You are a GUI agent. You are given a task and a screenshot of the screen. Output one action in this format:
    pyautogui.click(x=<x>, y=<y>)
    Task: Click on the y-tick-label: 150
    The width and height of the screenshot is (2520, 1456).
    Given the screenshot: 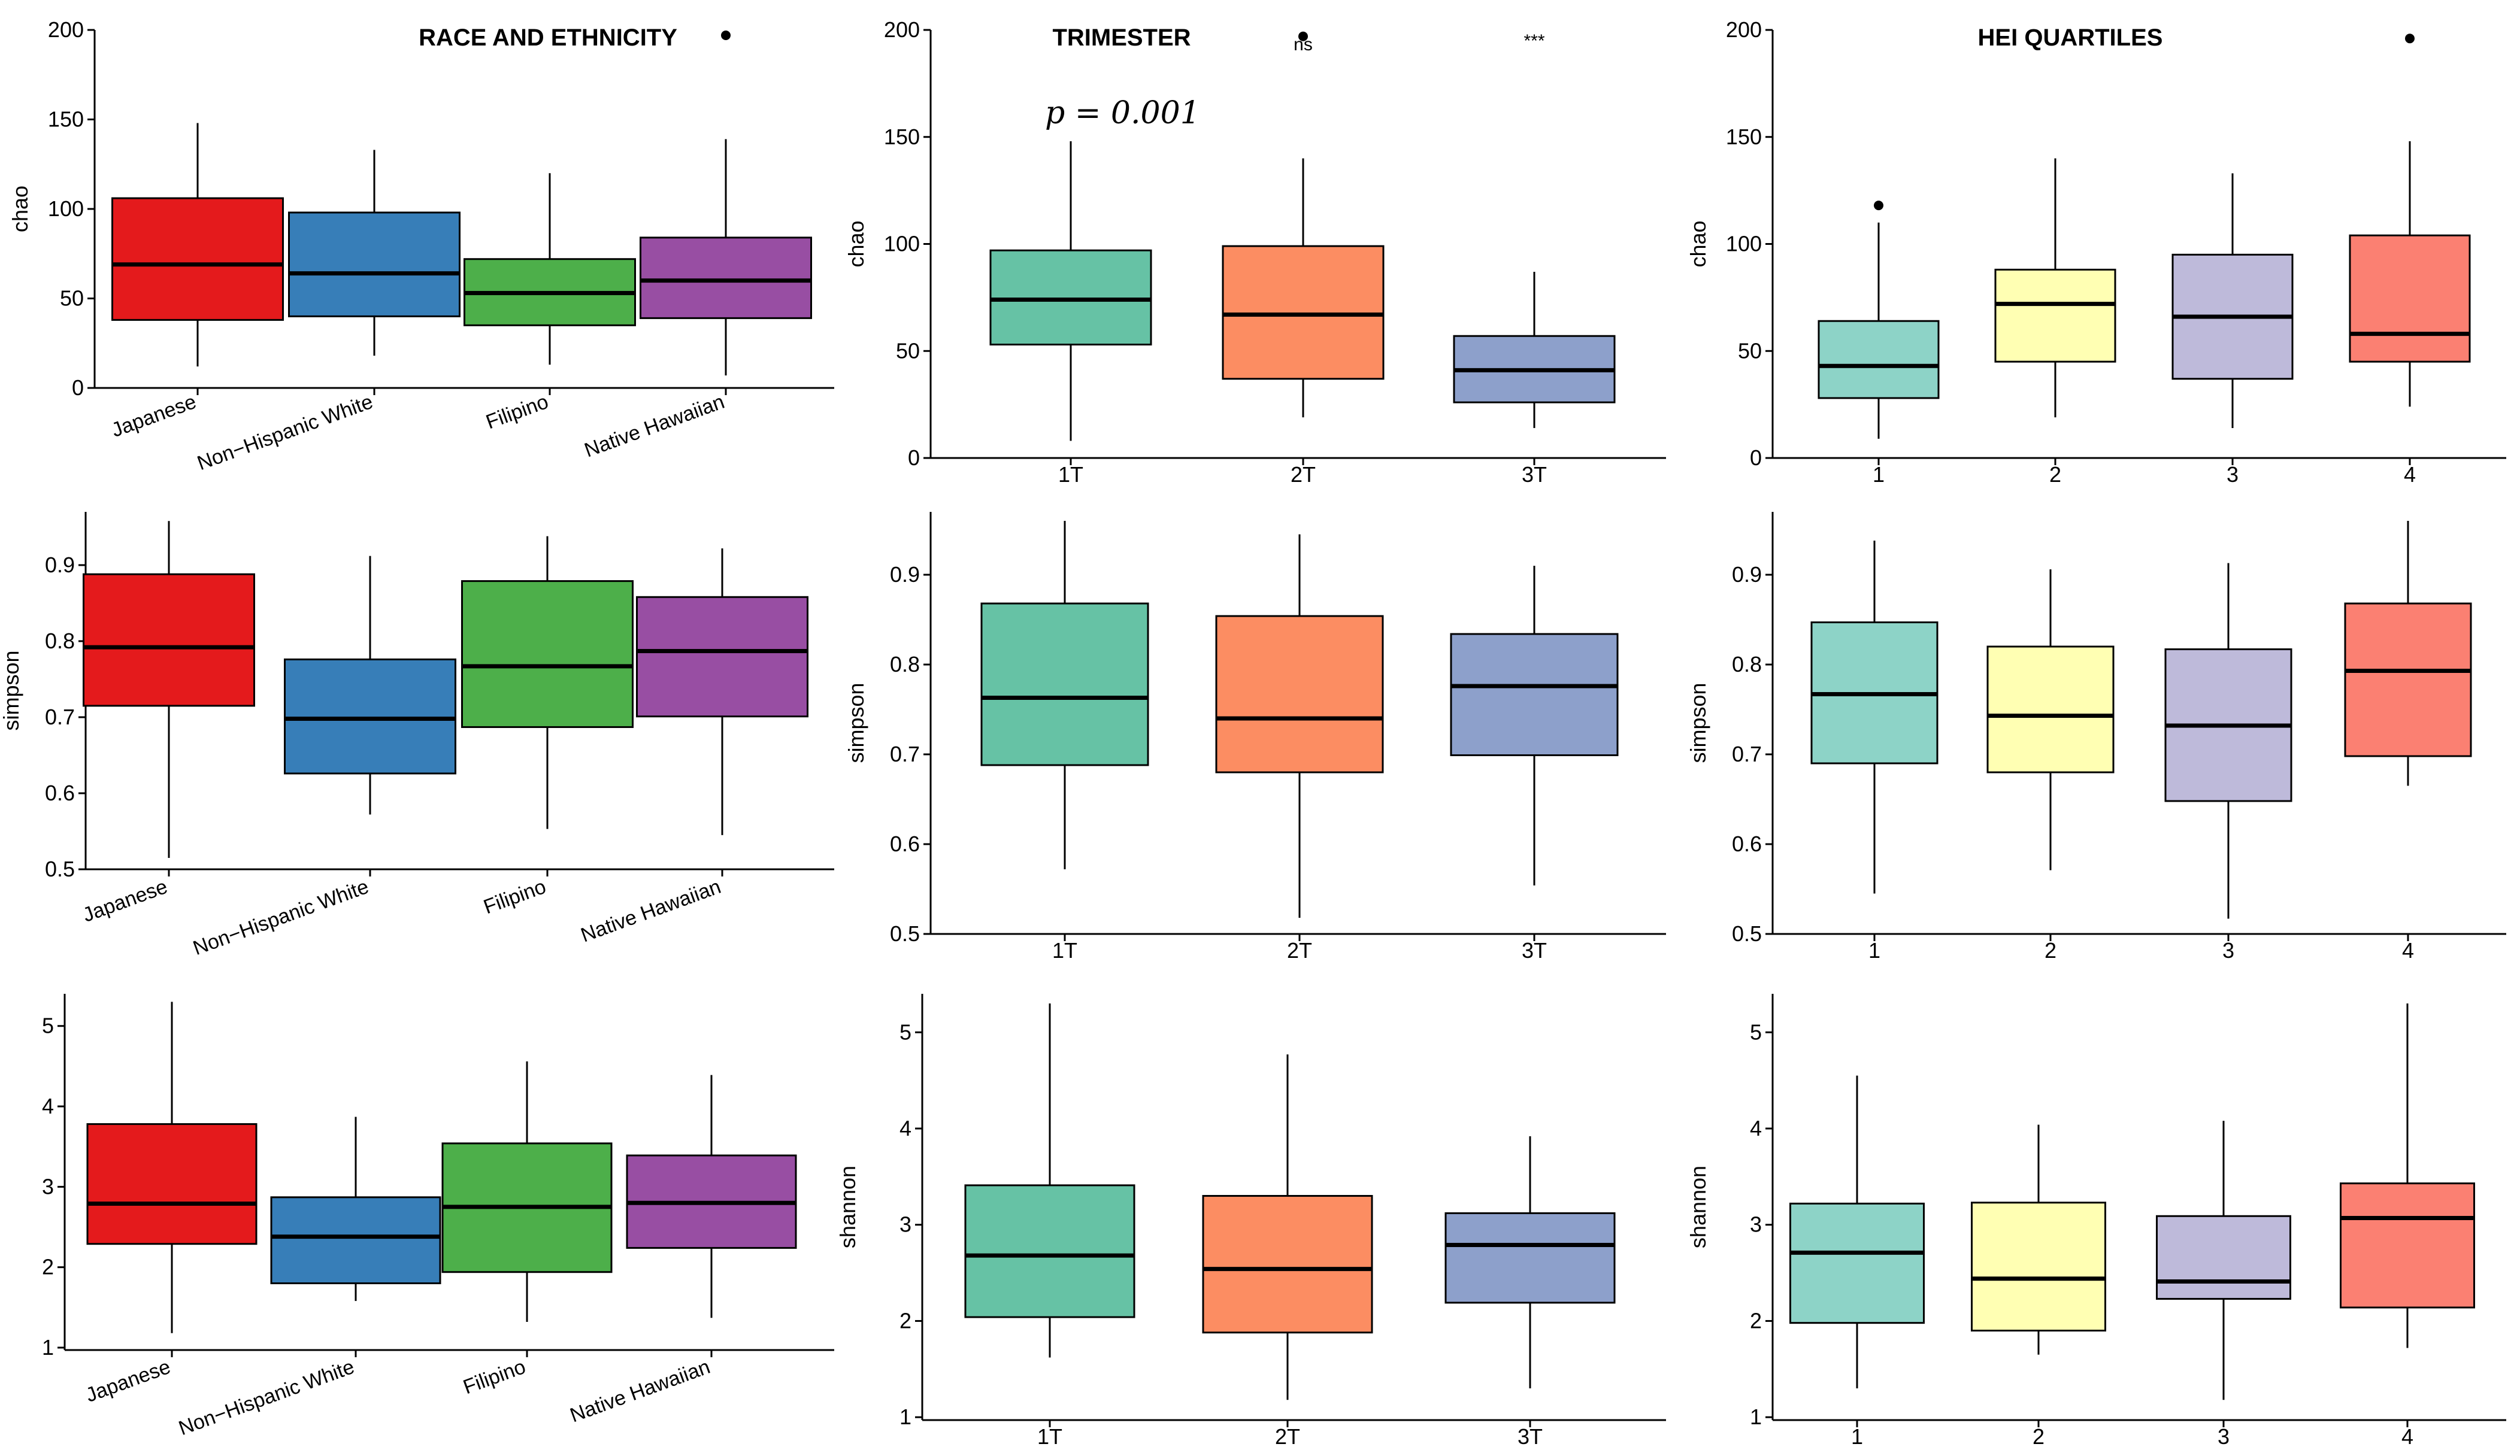 What is the action you would take?
    pyautogui.click(x=902, y=137)
    